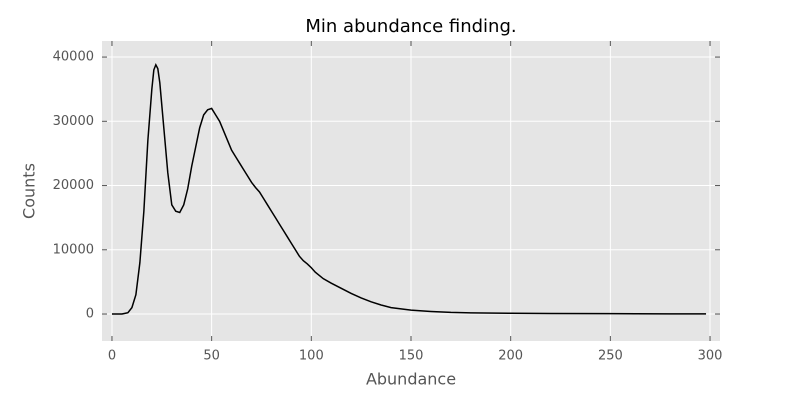 The width and height of the screenshot is (800, 400). I want to click on x-tick-label: 200, so click(510, 356).